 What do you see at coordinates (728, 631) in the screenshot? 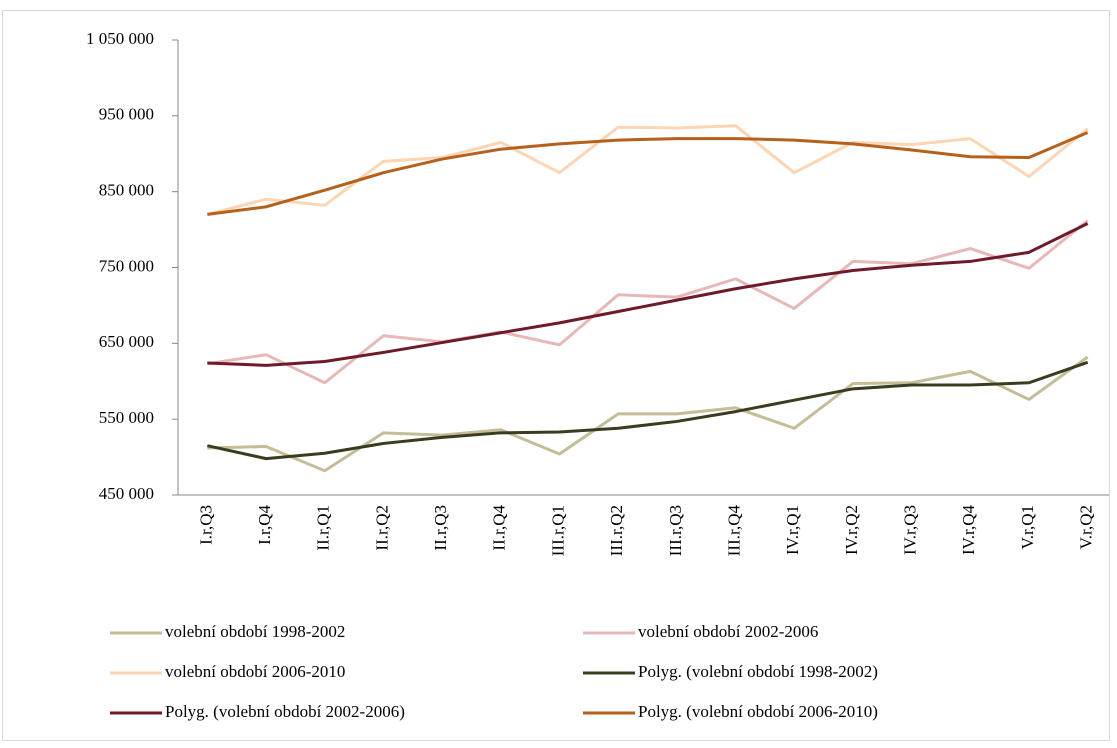
I see `legend-label: volební období 2002-2006` at bounding box center [728, 631].